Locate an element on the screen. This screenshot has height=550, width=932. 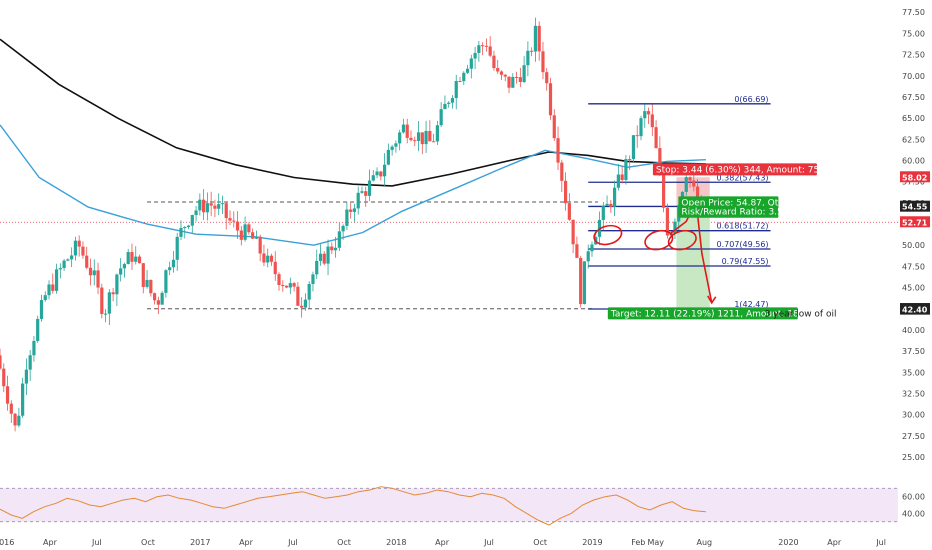
y-tick-label: 60.00 is located at coordinates (913, 161).